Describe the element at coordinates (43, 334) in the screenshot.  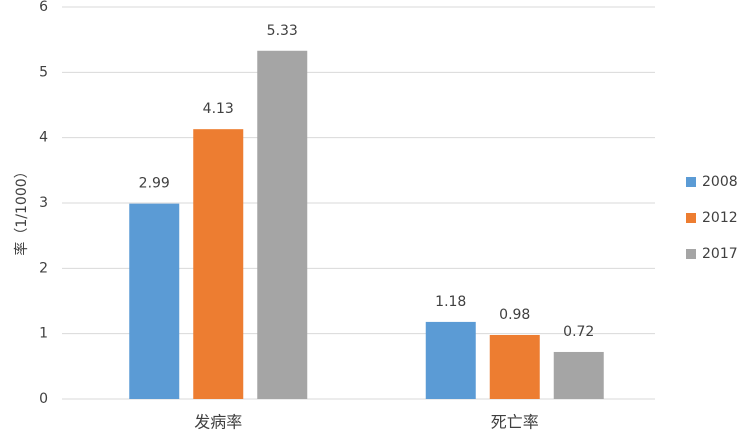
I see `y-tick-label: 1` at that location.